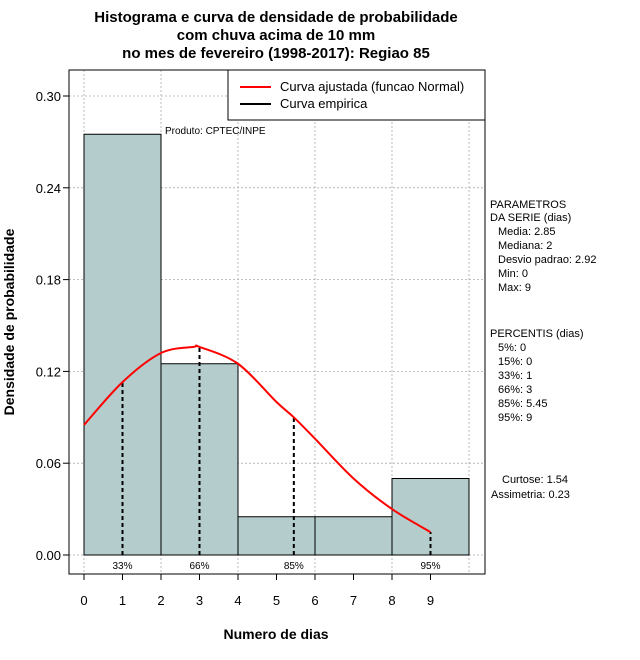  Describe the element at coordinates (276, 600) in the screenshot. I see `x-tick-label-5: 5` at that location.